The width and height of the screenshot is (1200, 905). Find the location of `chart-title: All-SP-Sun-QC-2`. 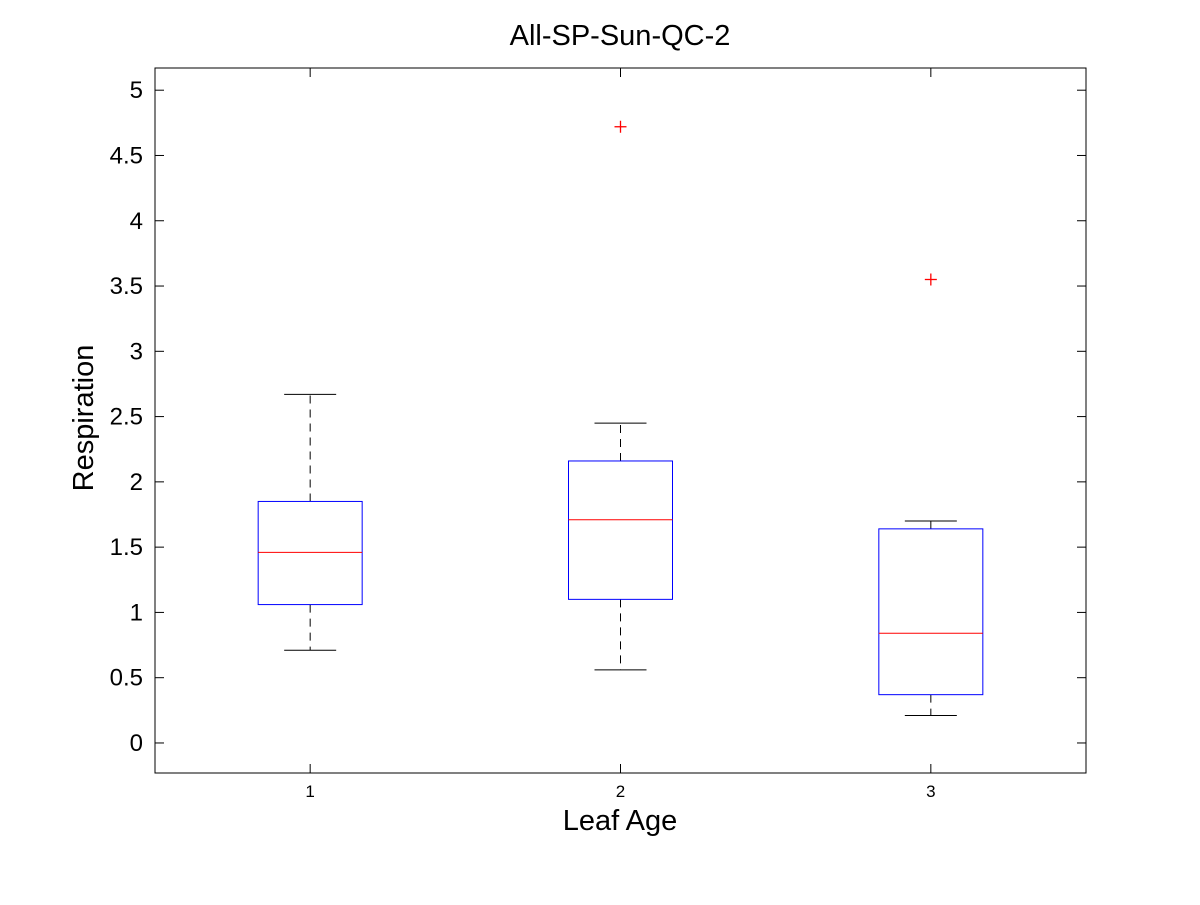

chart-title: All-SP-Sun-QC-2 is located at coordinates (620, 36).